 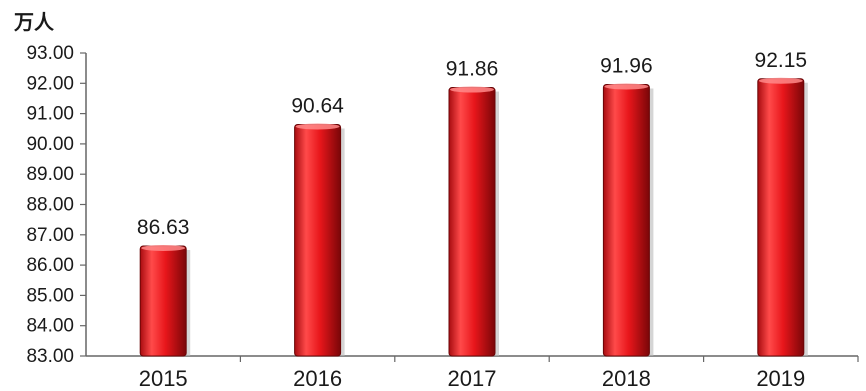 I want to click on x-axis-ticks: 2015 2016 2017 2018 2019, so click(x=499, y=373).